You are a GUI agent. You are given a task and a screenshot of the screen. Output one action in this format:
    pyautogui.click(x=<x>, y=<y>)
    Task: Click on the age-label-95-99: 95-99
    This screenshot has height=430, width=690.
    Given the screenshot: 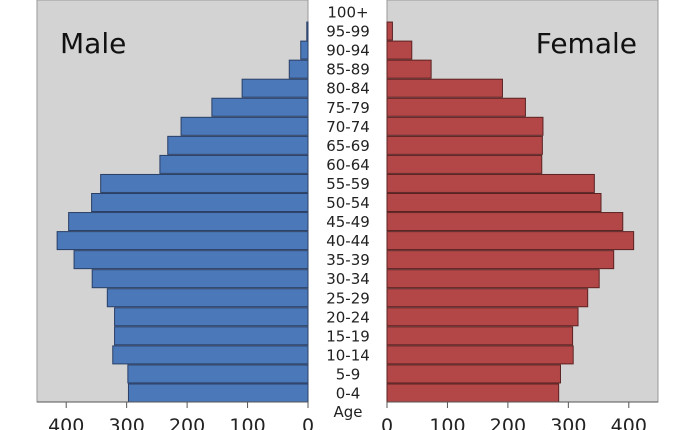 What is the action you would take?
    pyautogui.click(x=348, y=32)
    